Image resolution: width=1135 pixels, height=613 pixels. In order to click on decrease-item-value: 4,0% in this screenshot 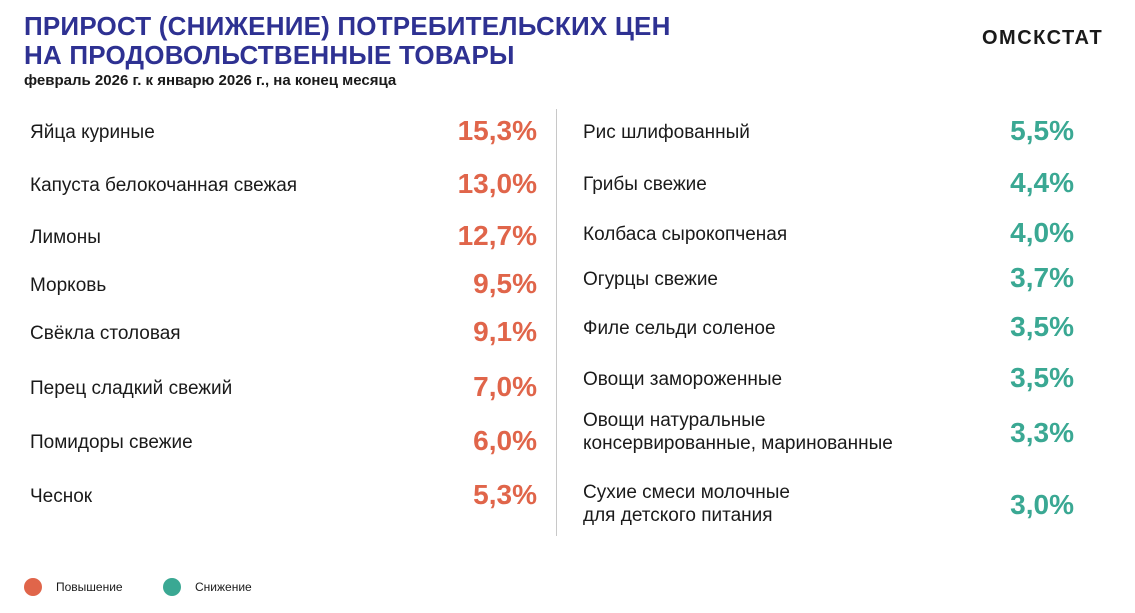, I will do `click(1042, 232)`.